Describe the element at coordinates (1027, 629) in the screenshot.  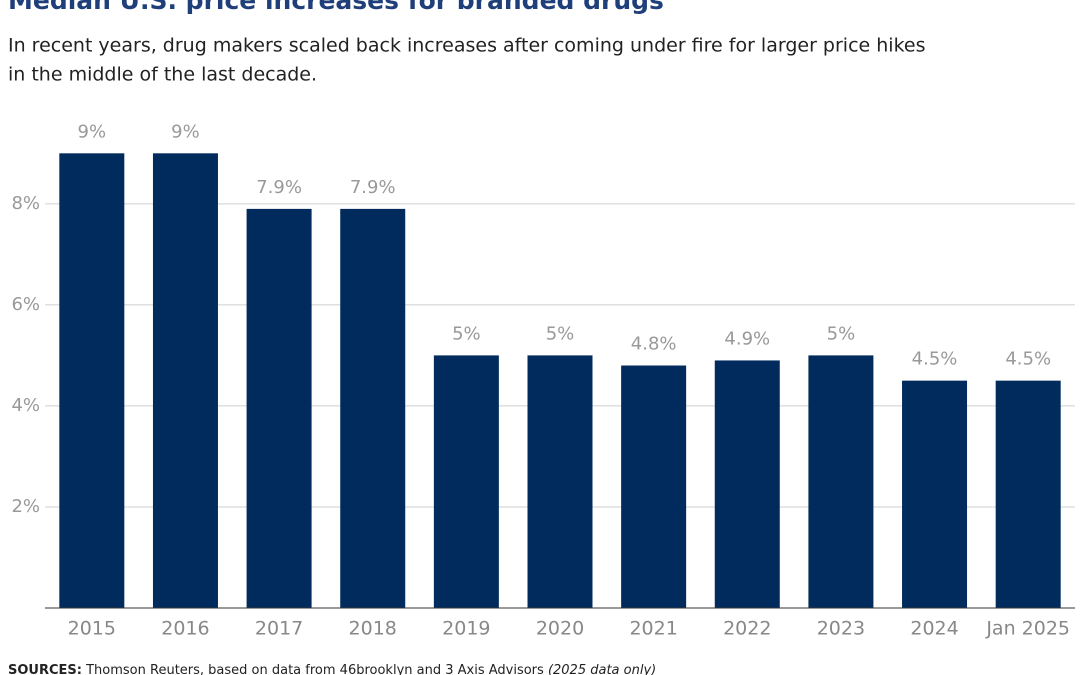
I see `x-tick-label: Jan 2025` at that location.